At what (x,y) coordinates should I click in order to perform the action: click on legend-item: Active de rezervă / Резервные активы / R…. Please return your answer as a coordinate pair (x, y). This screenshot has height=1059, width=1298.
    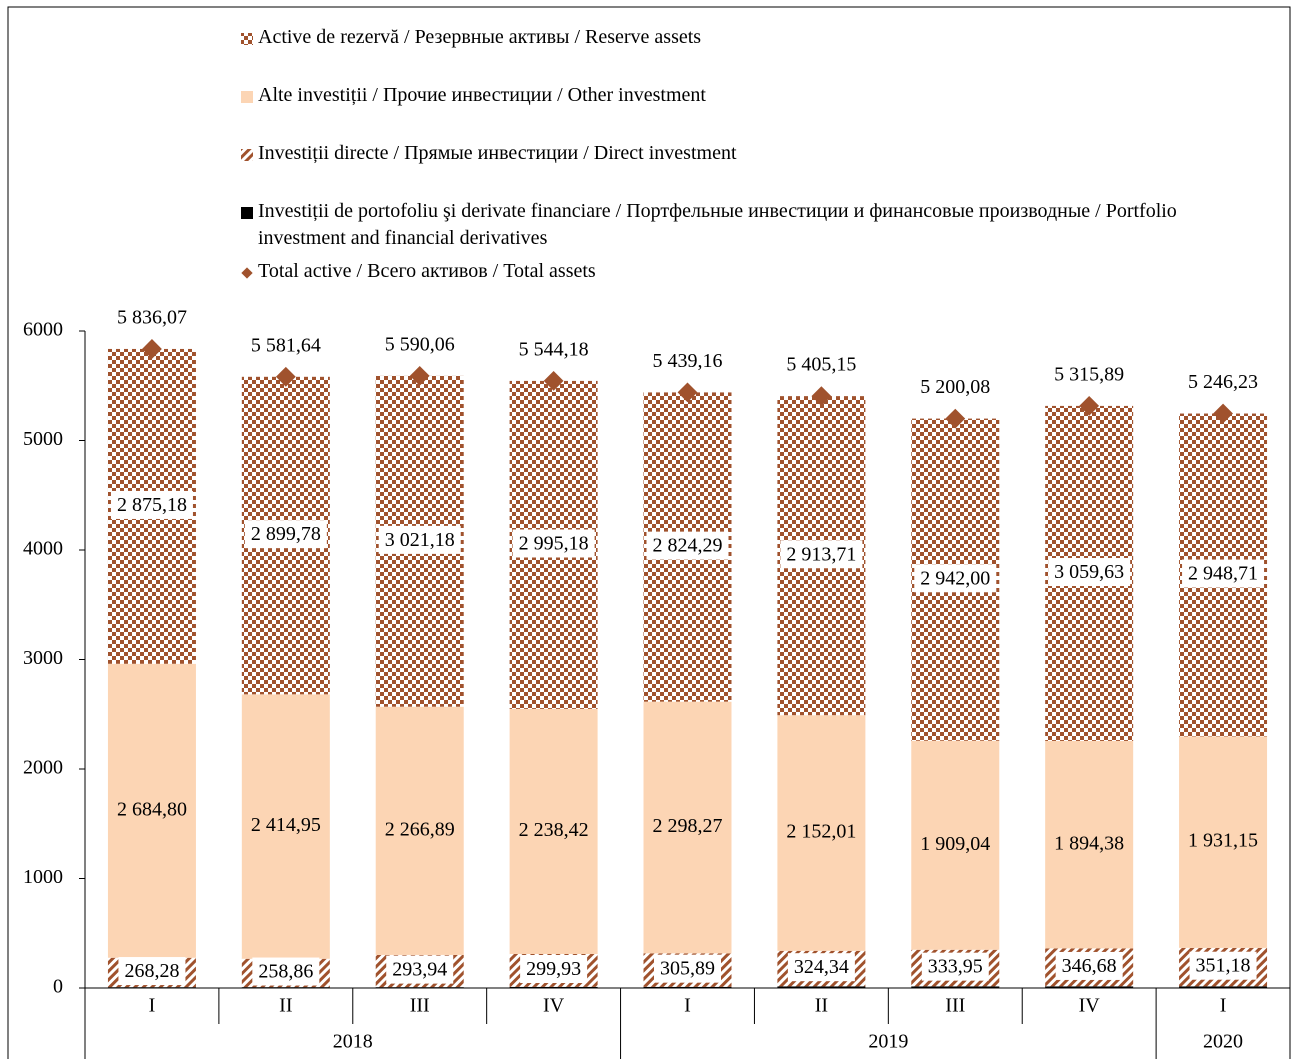
    Looking at the image, I should click on (720, 37).